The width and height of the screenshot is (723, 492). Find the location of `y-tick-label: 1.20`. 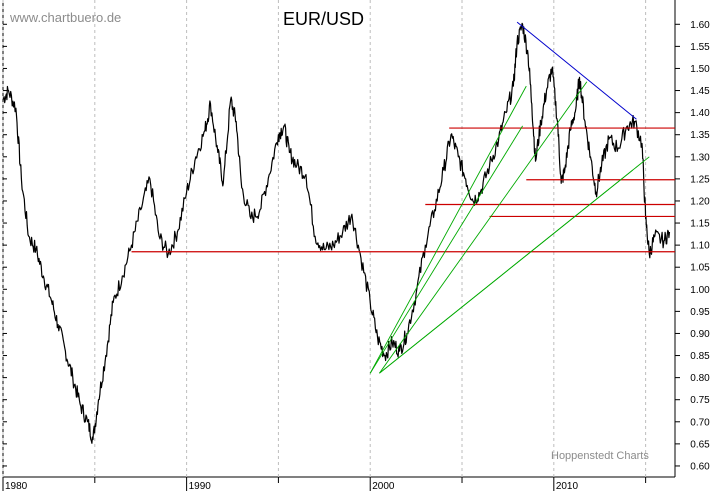

y-tick-label: 1.20 is located at coordinates (700, 201).